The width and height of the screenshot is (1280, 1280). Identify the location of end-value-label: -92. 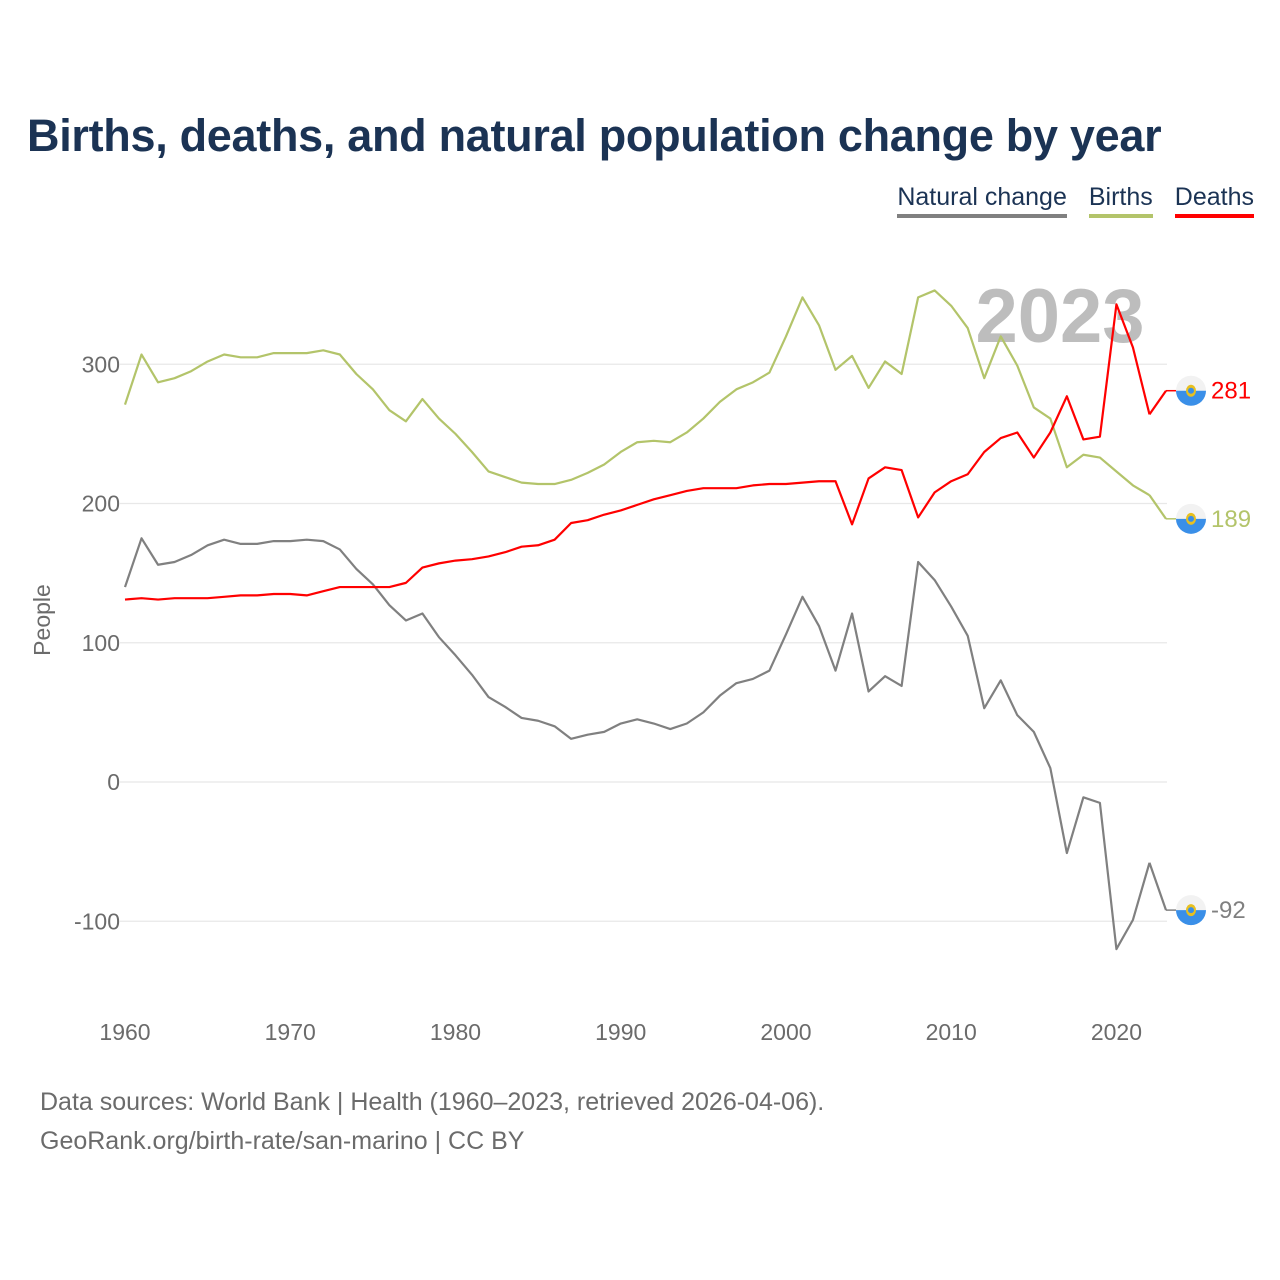
(1228, 910).